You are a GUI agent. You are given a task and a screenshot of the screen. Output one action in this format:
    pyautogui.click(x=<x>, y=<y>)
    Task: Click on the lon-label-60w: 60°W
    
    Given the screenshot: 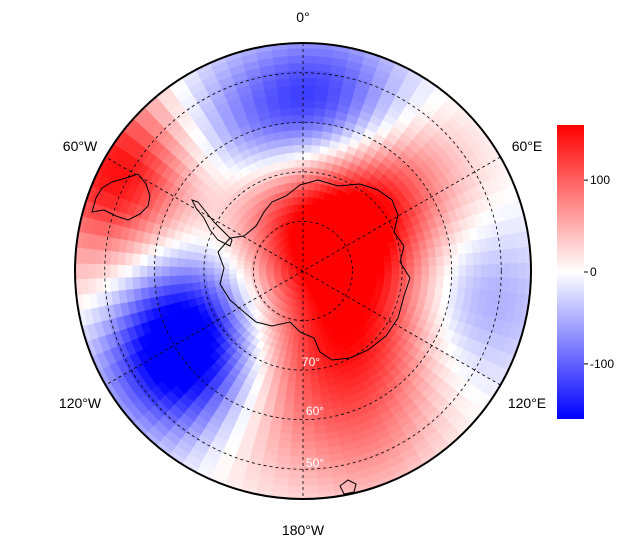 What is the action you would take?
    pyautogui.click(x=80, y=146)
    